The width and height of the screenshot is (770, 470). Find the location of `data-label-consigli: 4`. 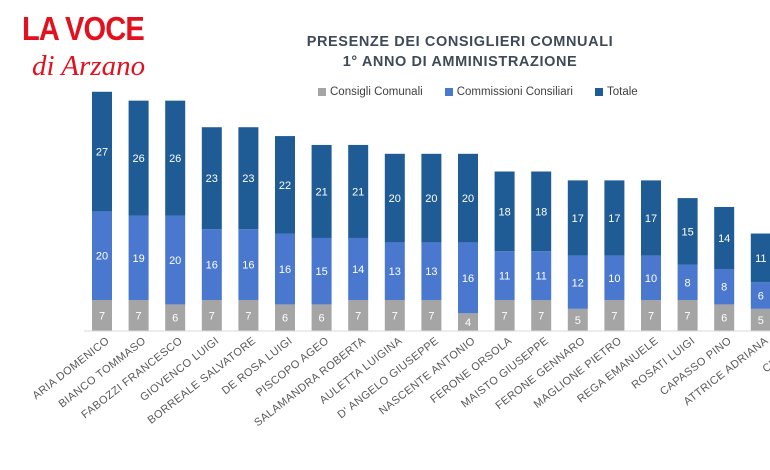

data-label-consigli: 4 is located at coordinates (468, 323).